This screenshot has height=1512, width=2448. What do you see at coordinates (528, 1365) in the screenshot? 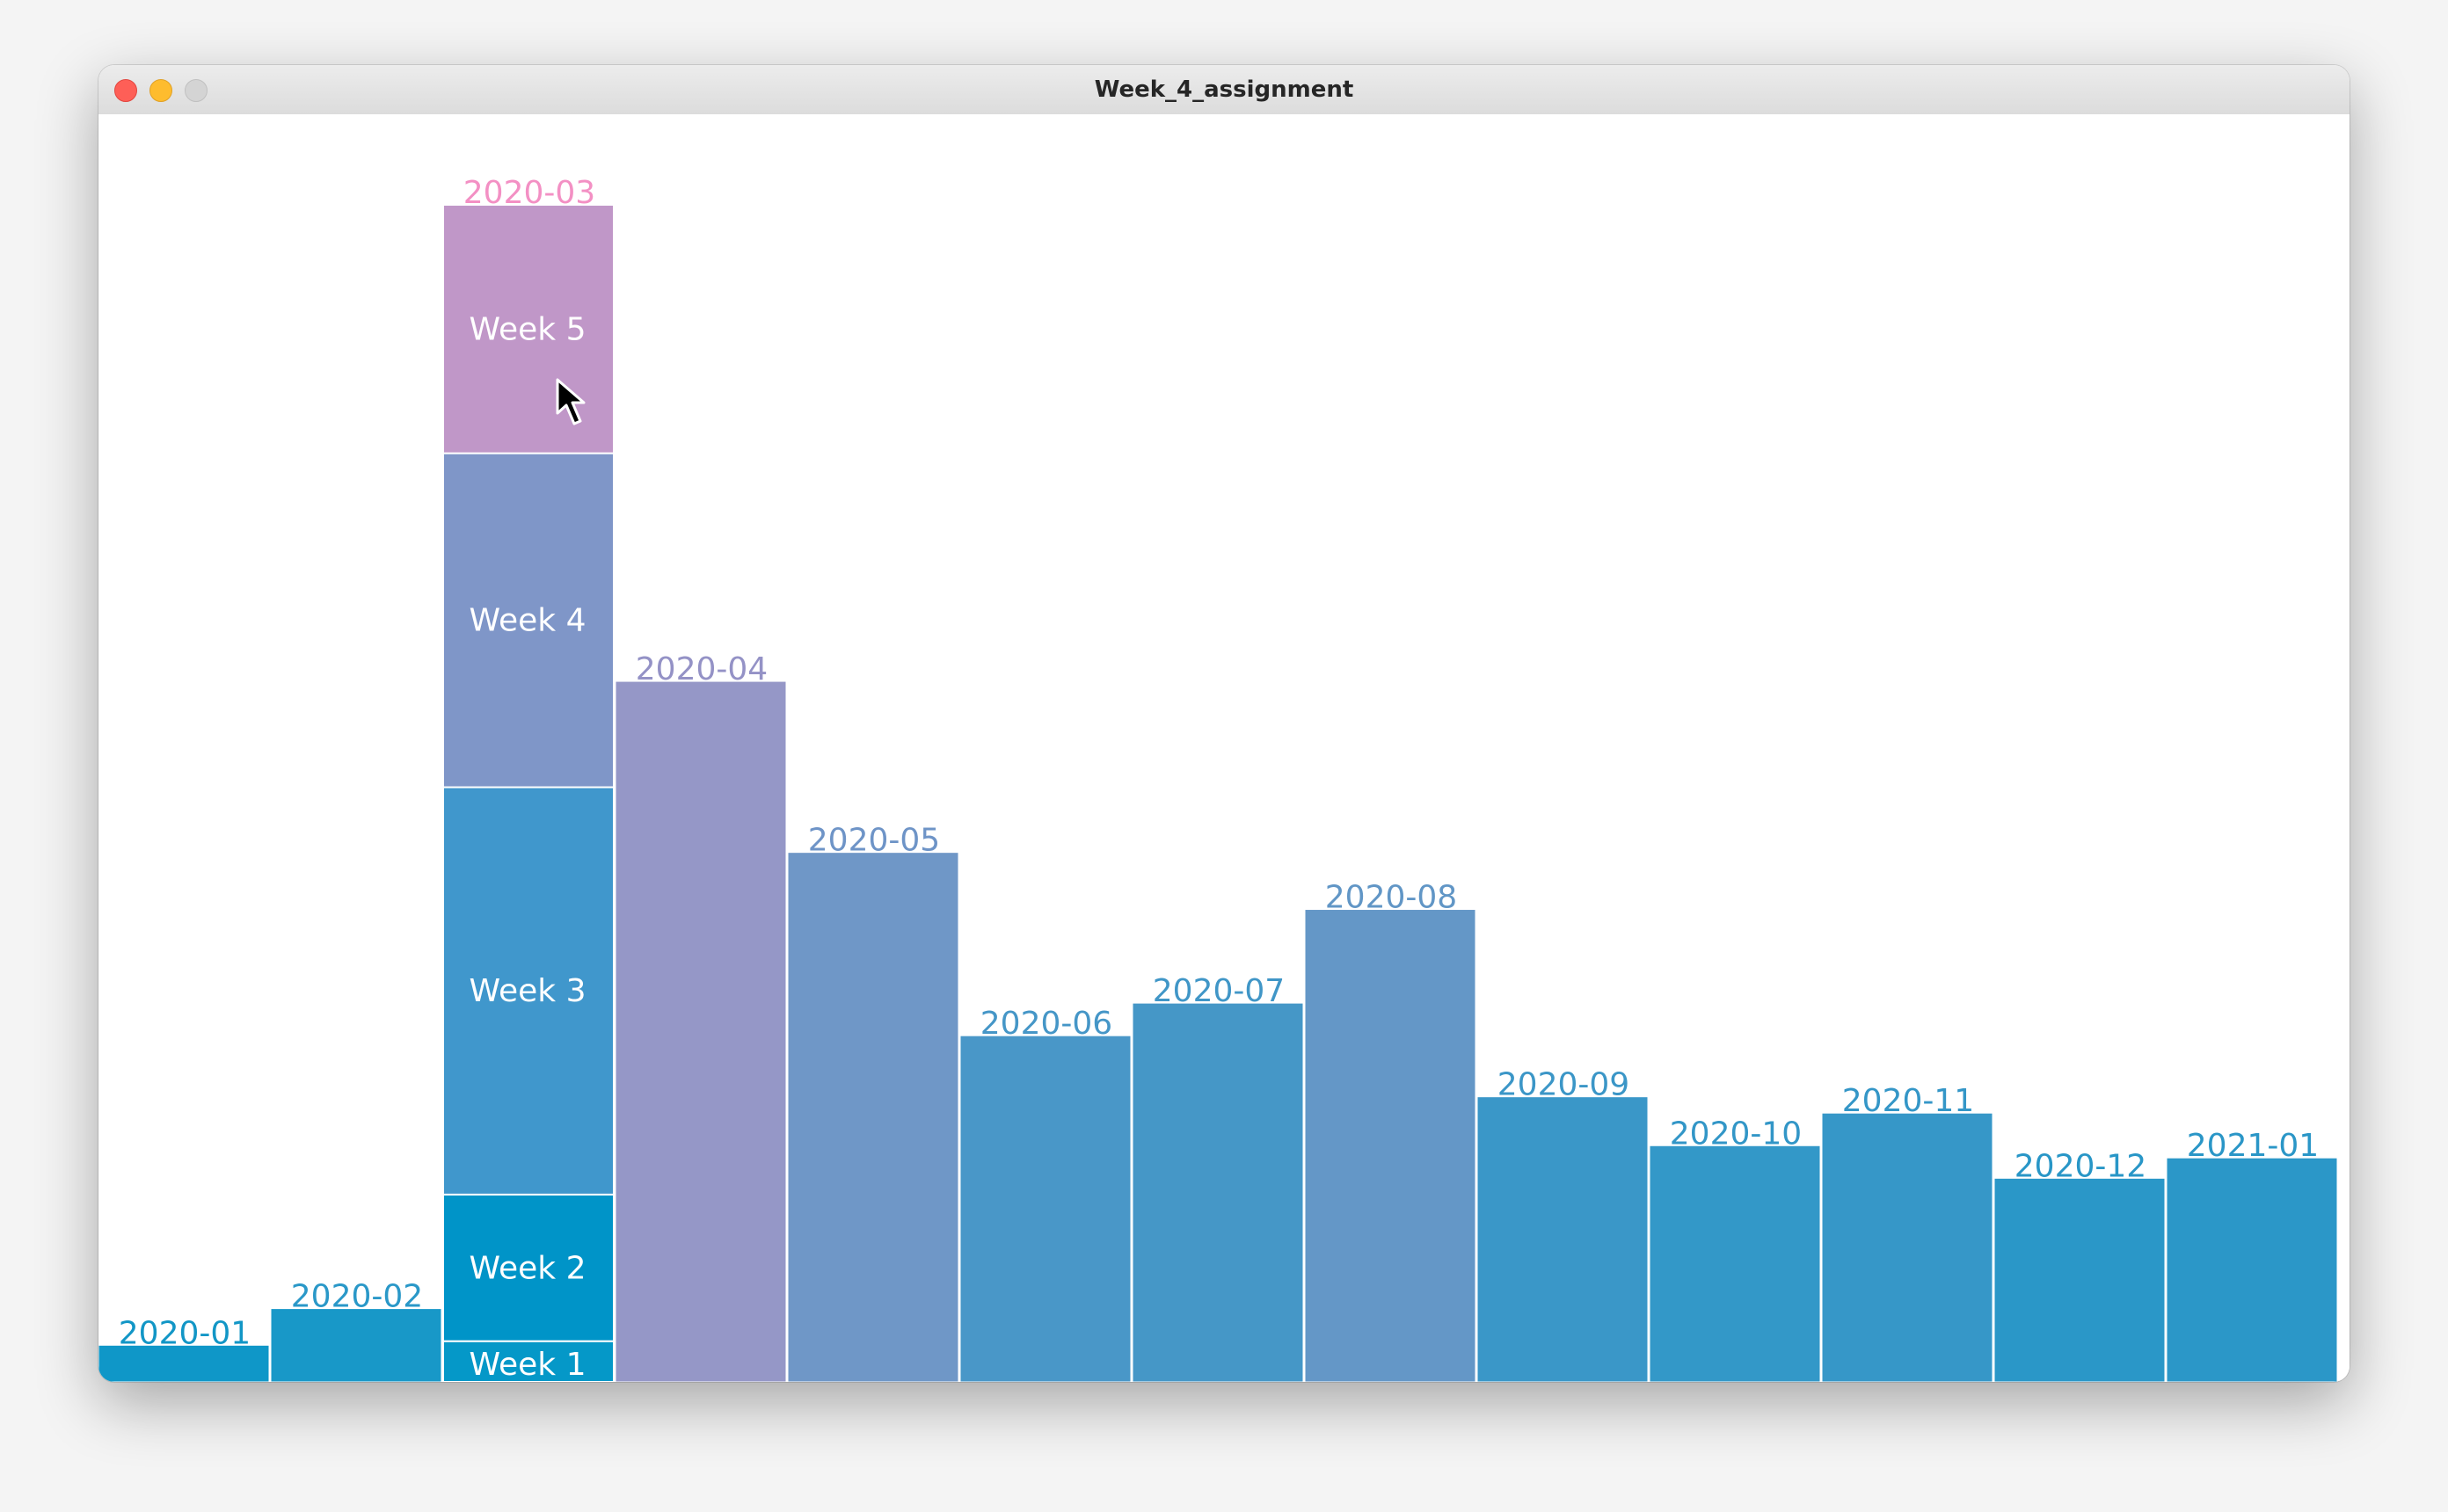
I see `segment-label-1: Week 1` at bounding box center [528, 1365].